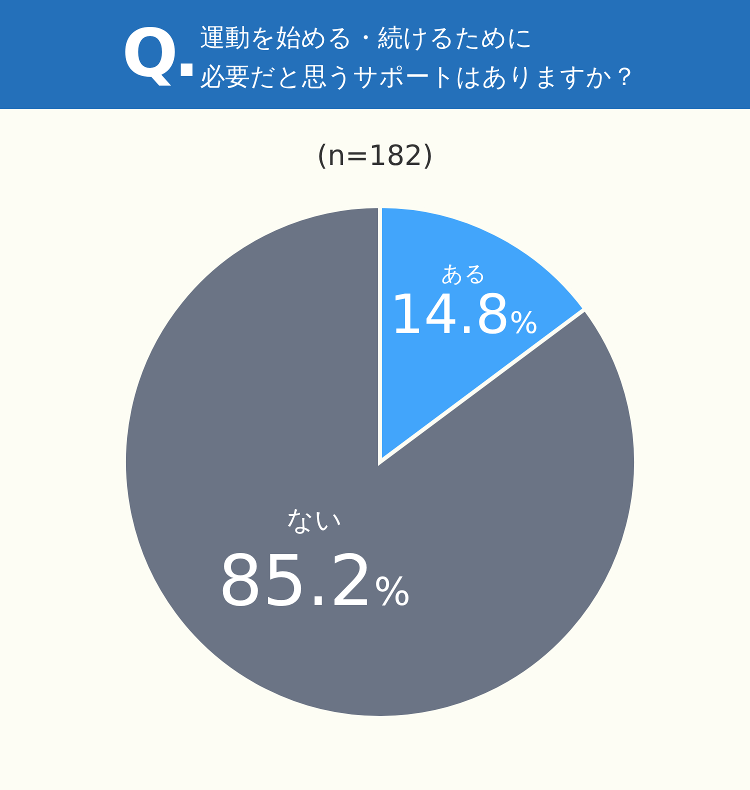 The height and width of the screenshot is (790, 750). I want to click on chart-subtitle: (n=182), so click(375, 156).